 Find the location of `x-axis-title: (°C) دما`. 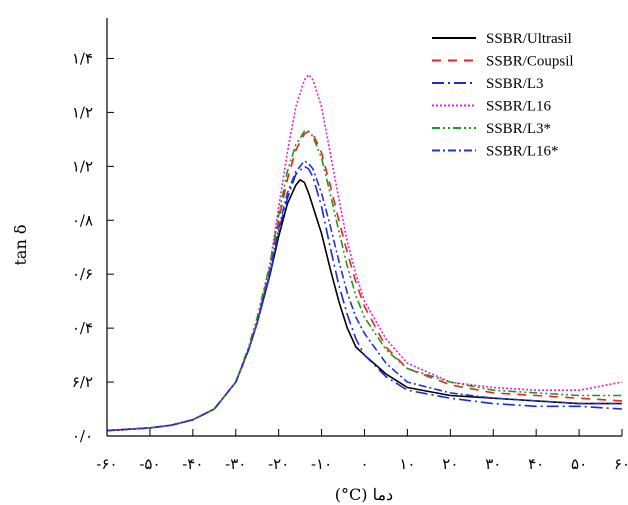

x-axis-title: (°C) دما is located at coordinates (364, 494).